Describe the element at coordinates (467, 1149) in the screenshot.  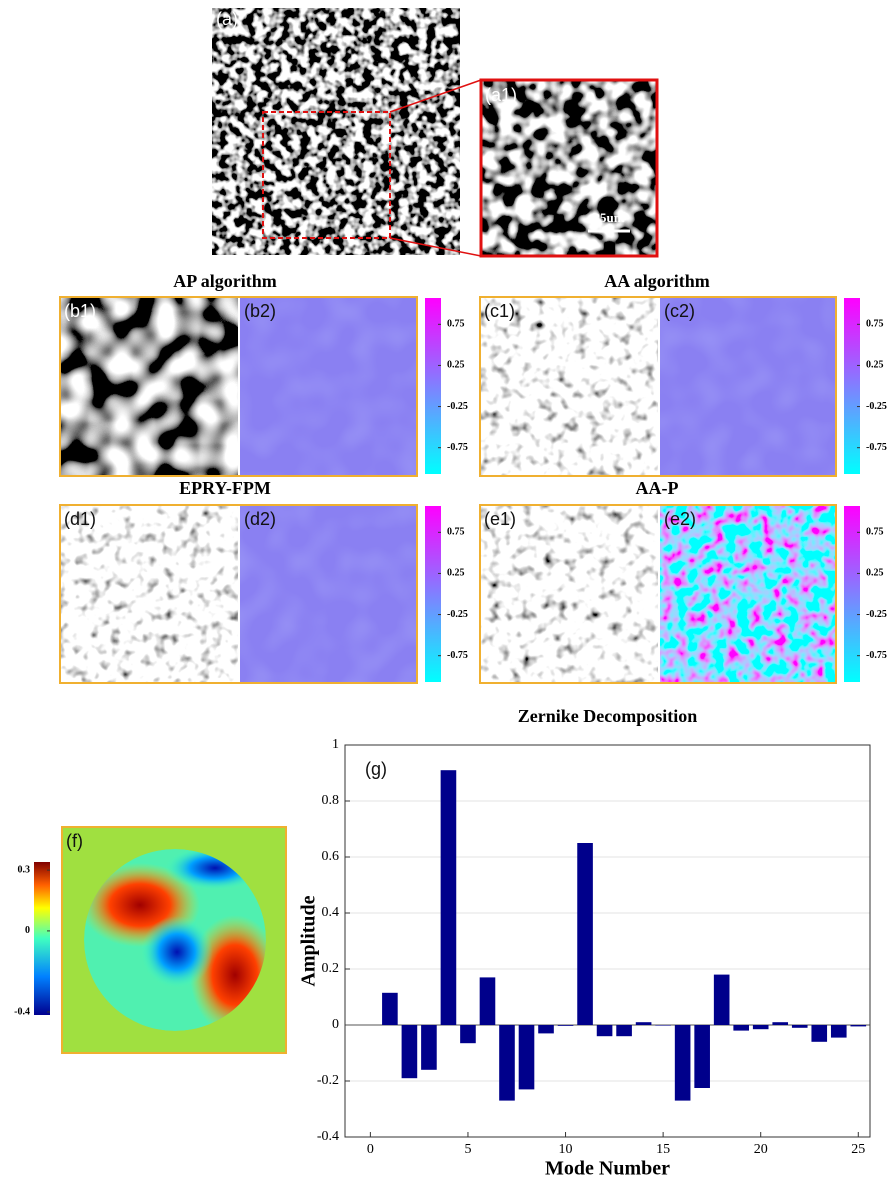
I see `x-tick-label: 5` at that location.